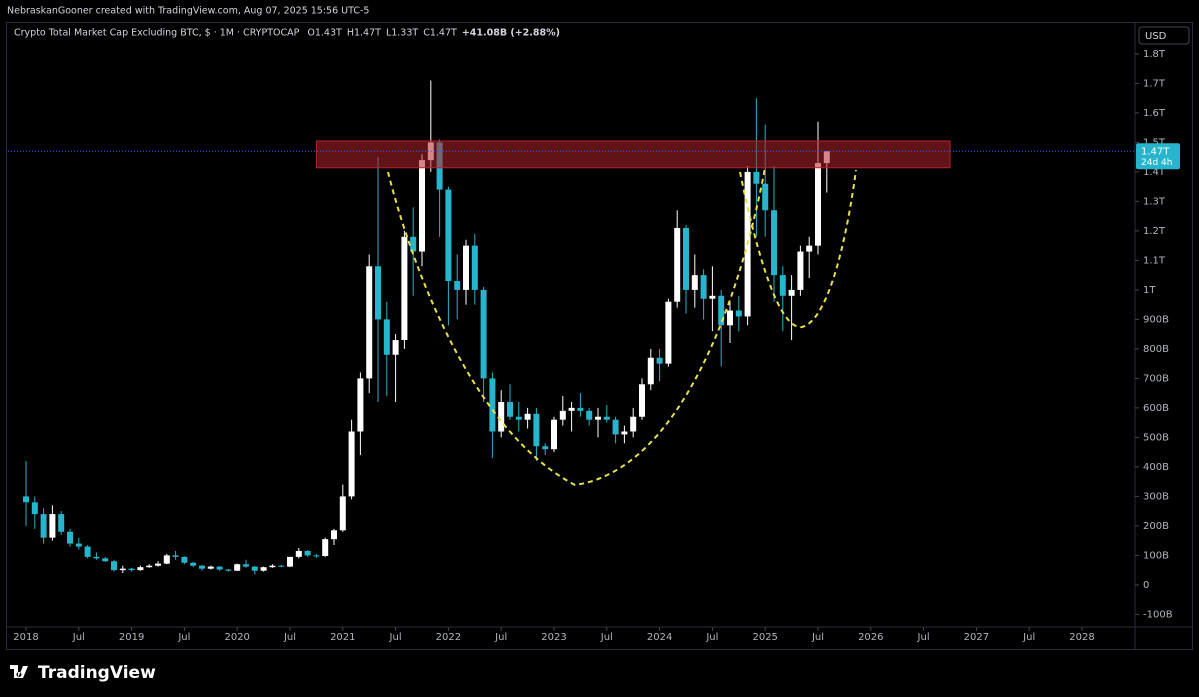 This screenshot has width=1199, height=697. What do you see at coordinates (426, 33) in the screenshot?
I see `legend-key: C` at bounding box center [426, 33].